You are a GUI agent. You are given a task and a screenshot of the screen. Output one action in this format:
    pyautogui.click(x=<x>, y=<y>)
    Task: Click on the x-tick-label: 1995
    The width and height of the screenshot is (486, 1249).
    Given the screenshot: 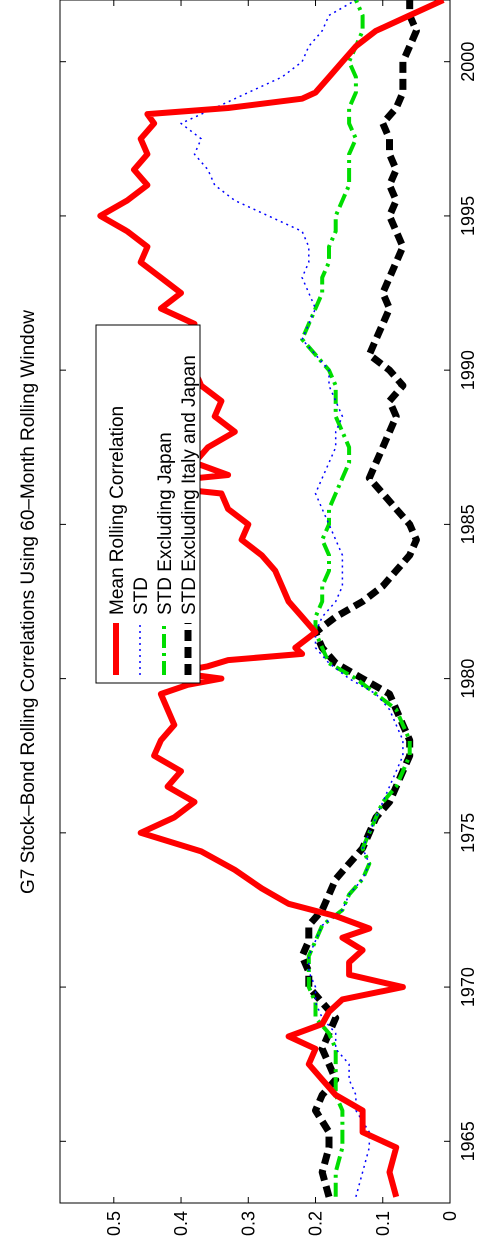 What is the action you would take?
    pyautogui.click(x=468, y=216)
    